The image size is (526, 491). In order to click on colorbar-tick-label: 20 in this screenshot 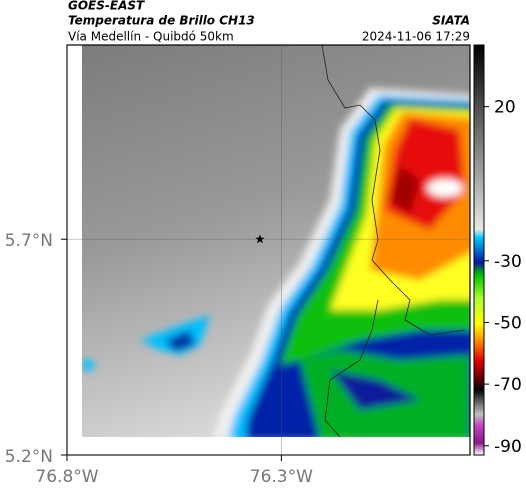, I will do `click(505, 108)`.